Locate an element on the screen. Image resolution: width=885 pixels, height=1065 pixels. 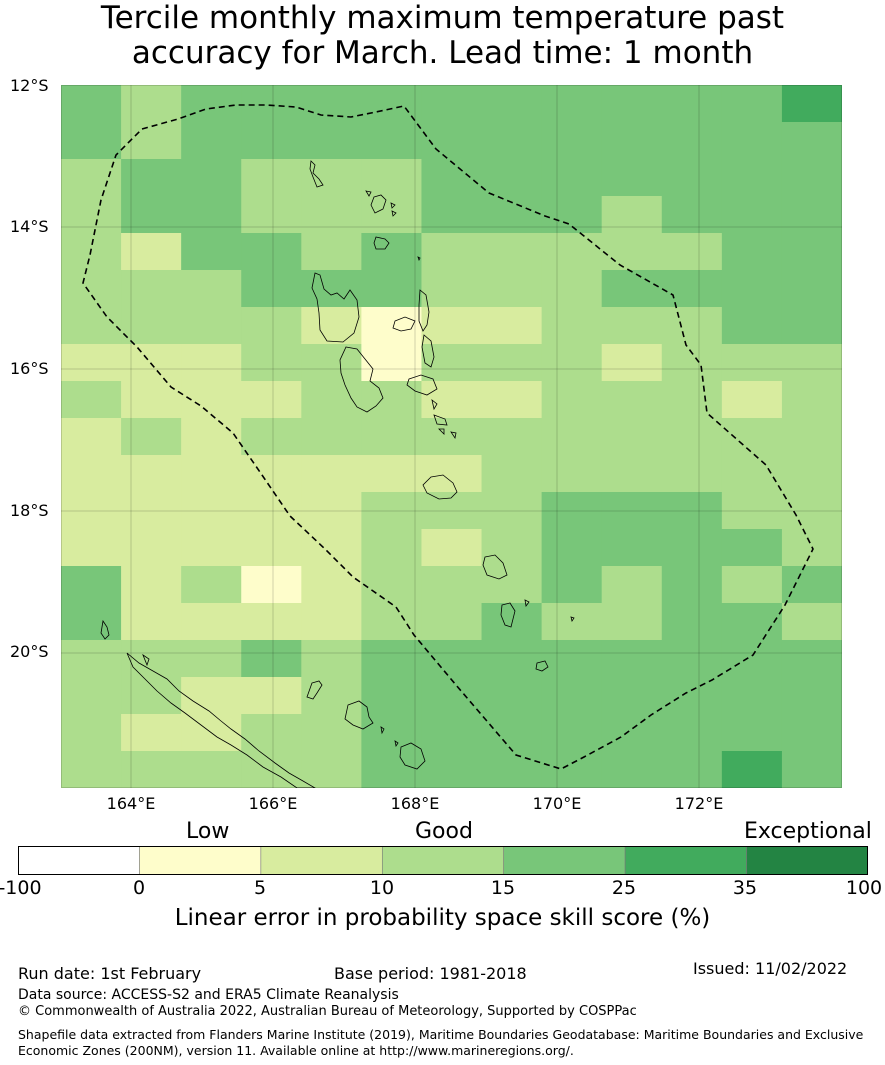
lat-label-16s: 16°S is located at coordinates (29, 368).